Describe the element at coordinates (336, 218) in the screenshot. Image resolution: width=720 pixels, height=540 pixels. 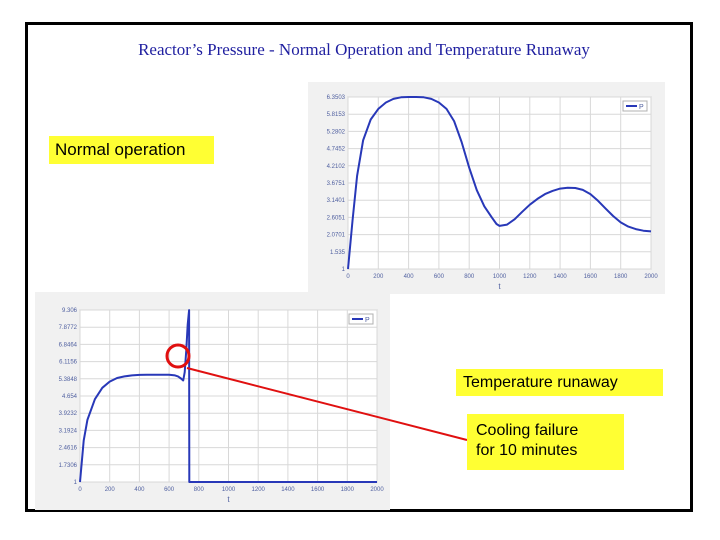
I see `y-tick-label: 2.6051` at that location.